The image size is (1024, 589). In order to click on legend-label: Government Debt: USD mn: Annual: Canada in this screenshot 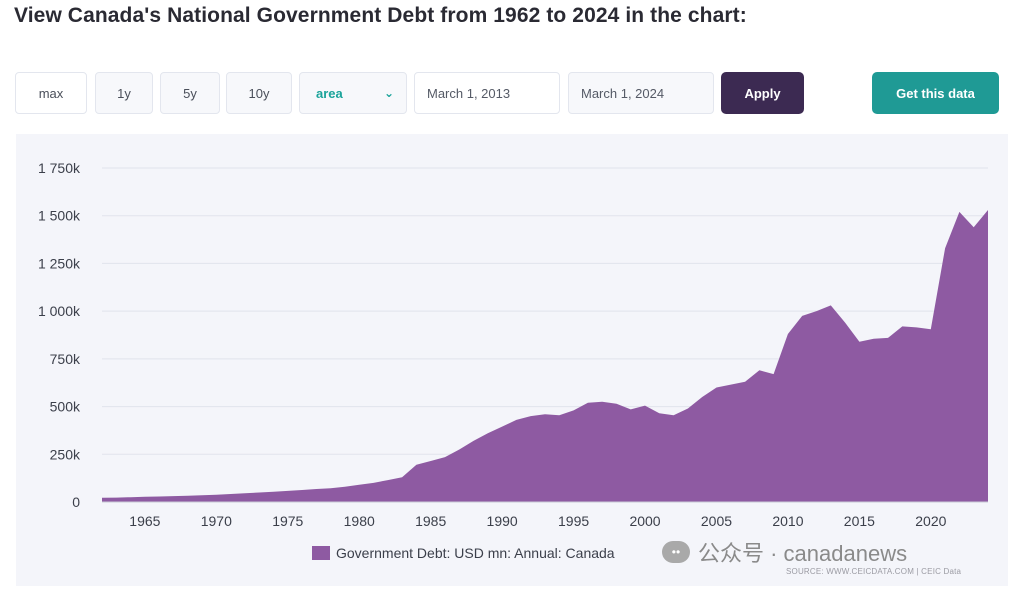, I will do `click(475, 553)`.